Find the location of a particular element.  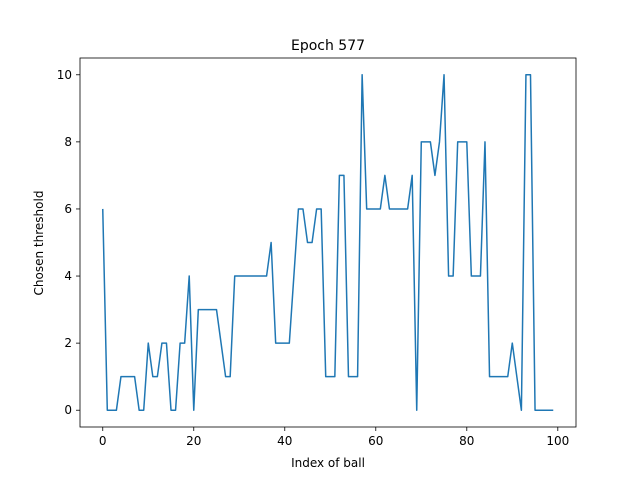

y-tick-label: 0 is located at coordinates (68, 410).